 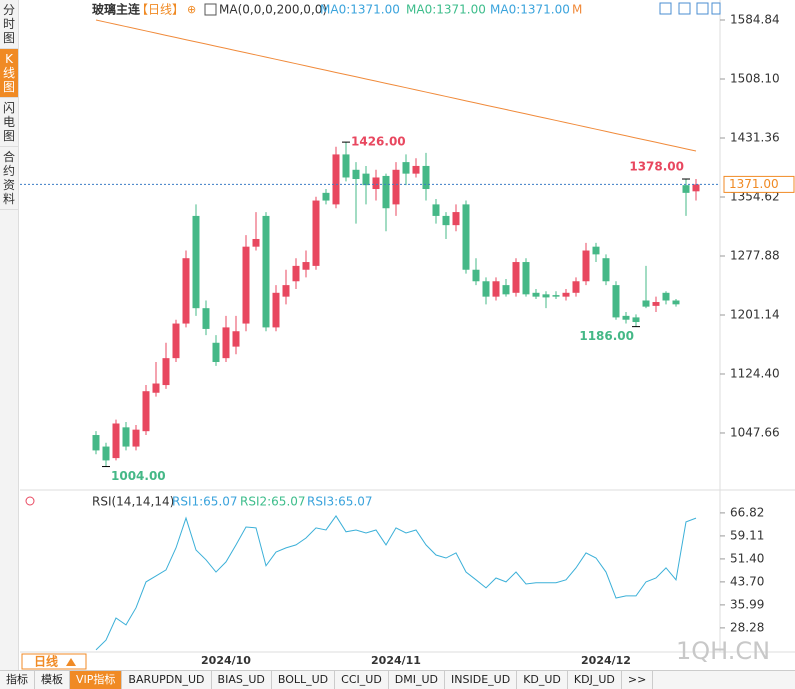 I want to click on y-tick-label: 1354.62, so click(x=755, y=196).